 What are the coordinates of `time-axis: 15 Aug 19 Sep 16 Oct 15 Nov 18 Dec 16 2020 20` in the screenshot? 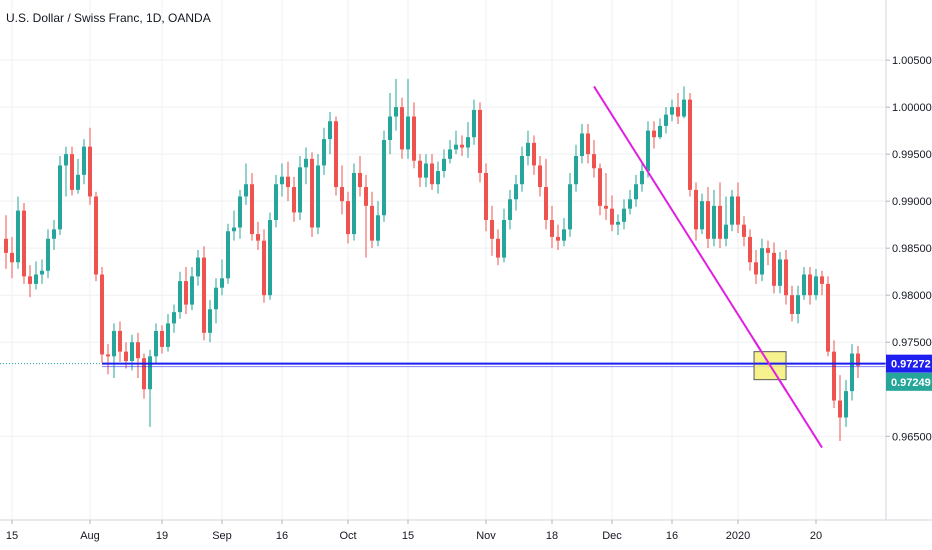 It's located at (414, 531).